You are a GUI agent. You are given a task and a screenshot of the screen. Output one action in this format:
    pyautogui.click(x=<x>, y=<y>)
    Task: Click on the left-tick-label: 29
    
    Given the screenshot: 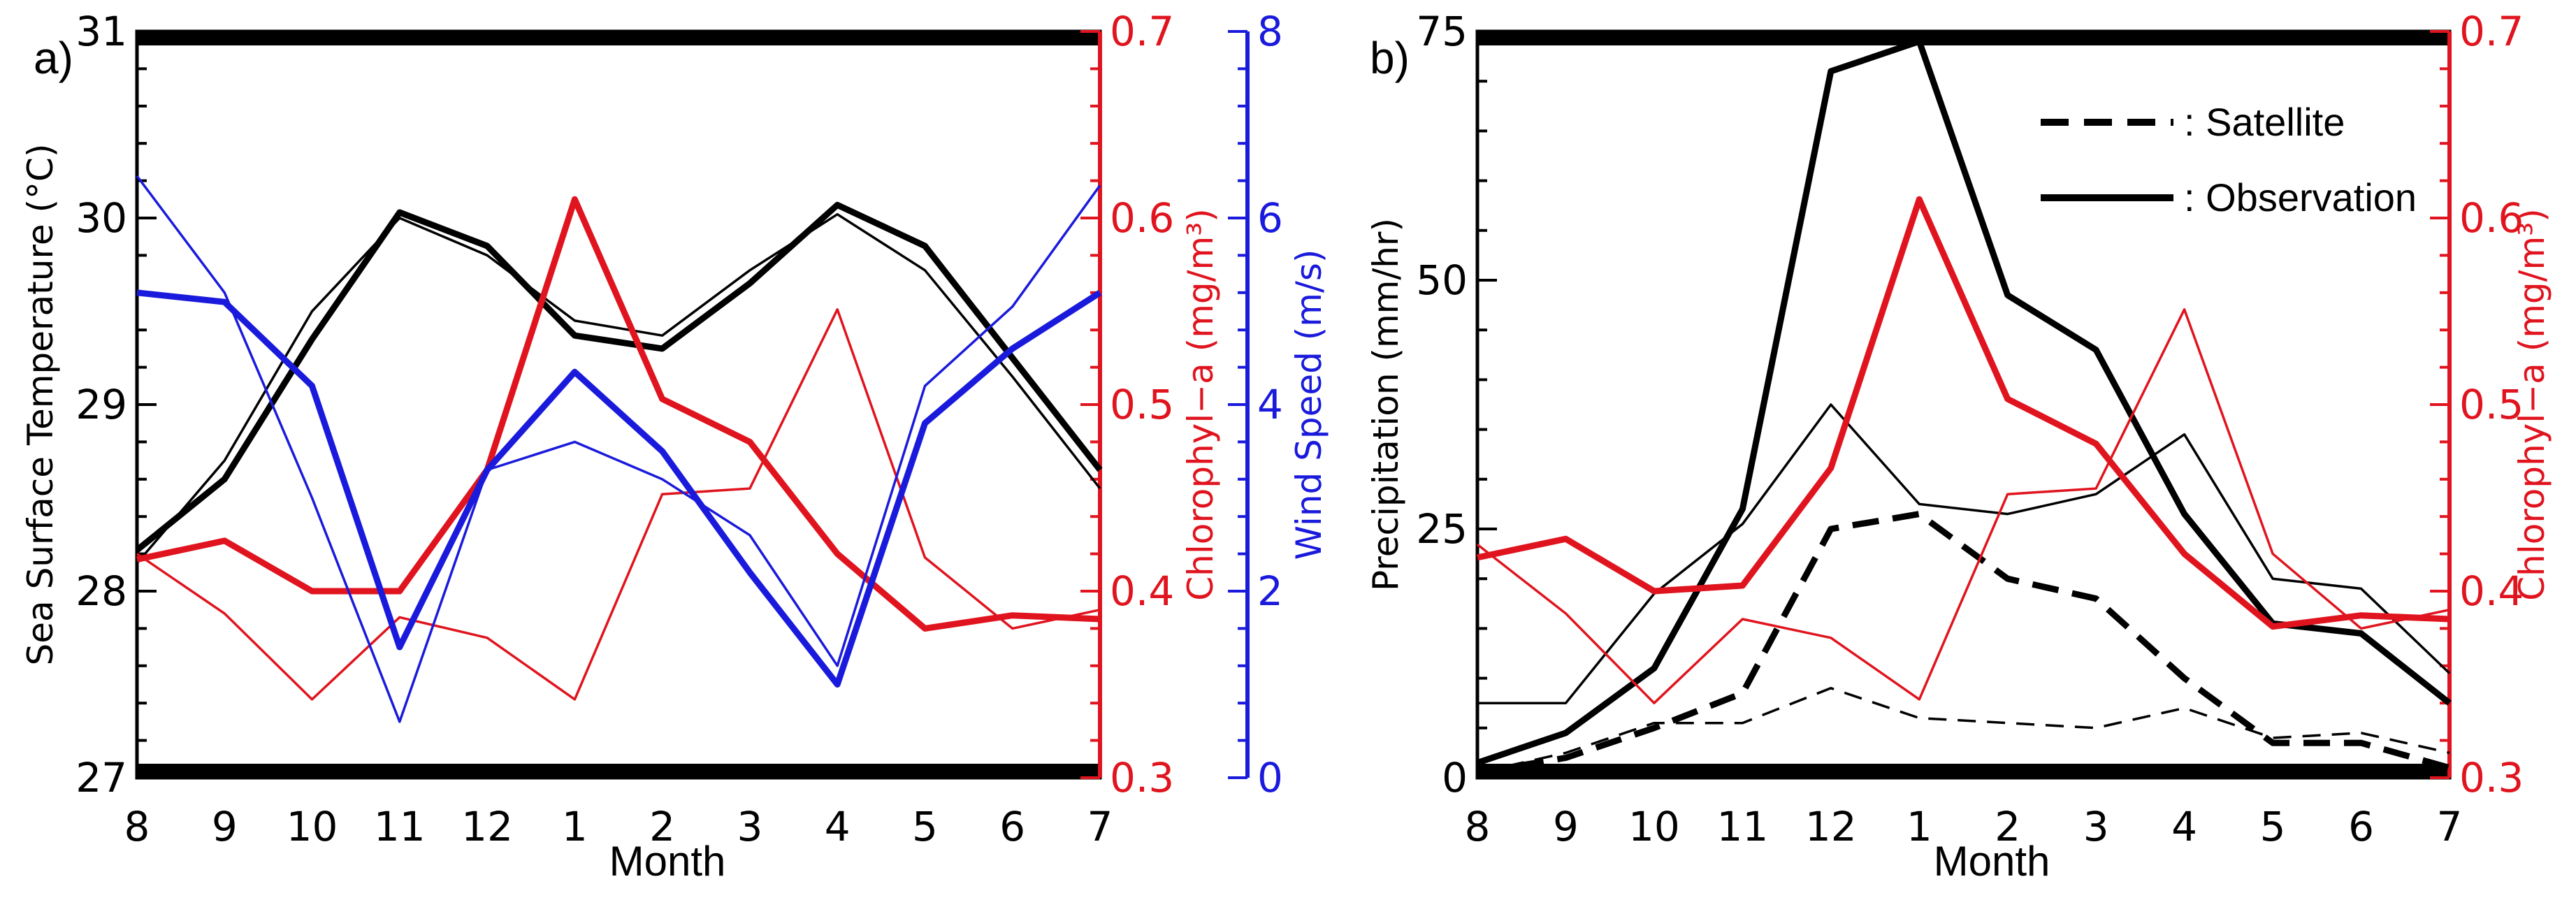 What is the action you would take?
    pyautogui.click(x=101, y=404)
    